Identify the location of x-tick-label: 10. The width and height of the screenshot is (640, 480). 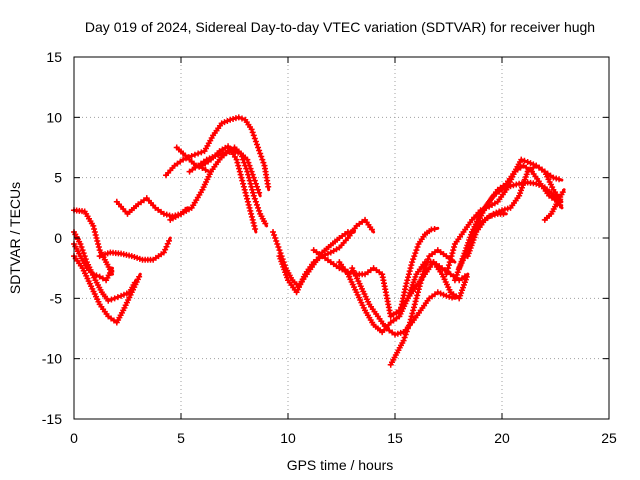
(288, 438).